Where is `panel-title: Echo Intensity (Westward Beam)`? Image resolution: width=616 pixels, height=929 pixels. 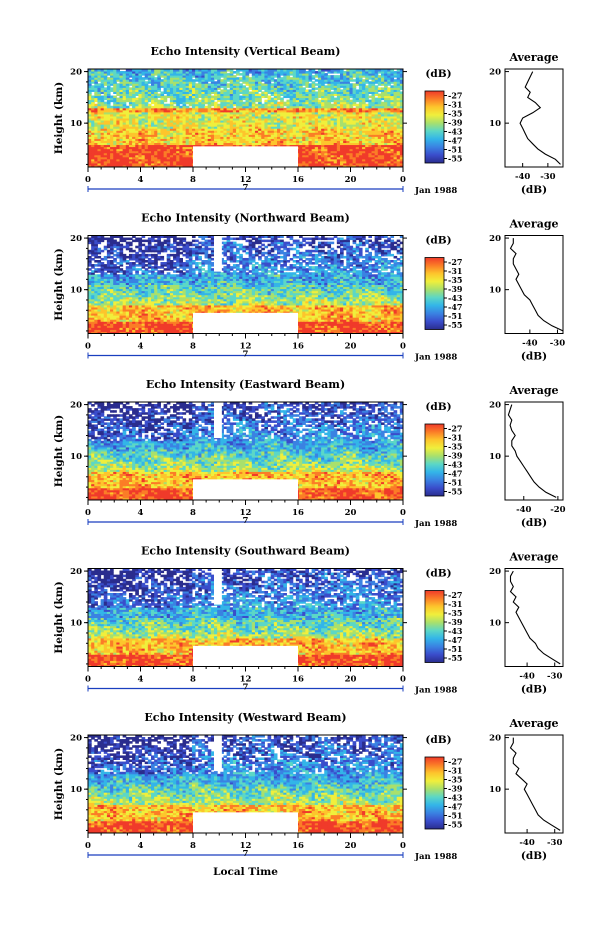 panel-title: Echo Intensity (Westward Beam) is located at coordinates (245, 717).